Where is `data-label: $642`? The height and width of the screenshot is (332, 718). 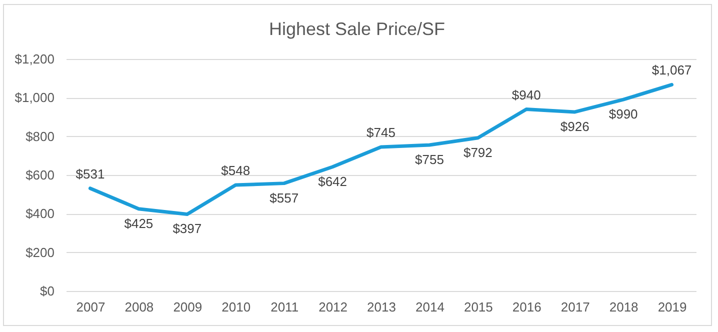
data-label: $642 is located at coordinates (332, 181).